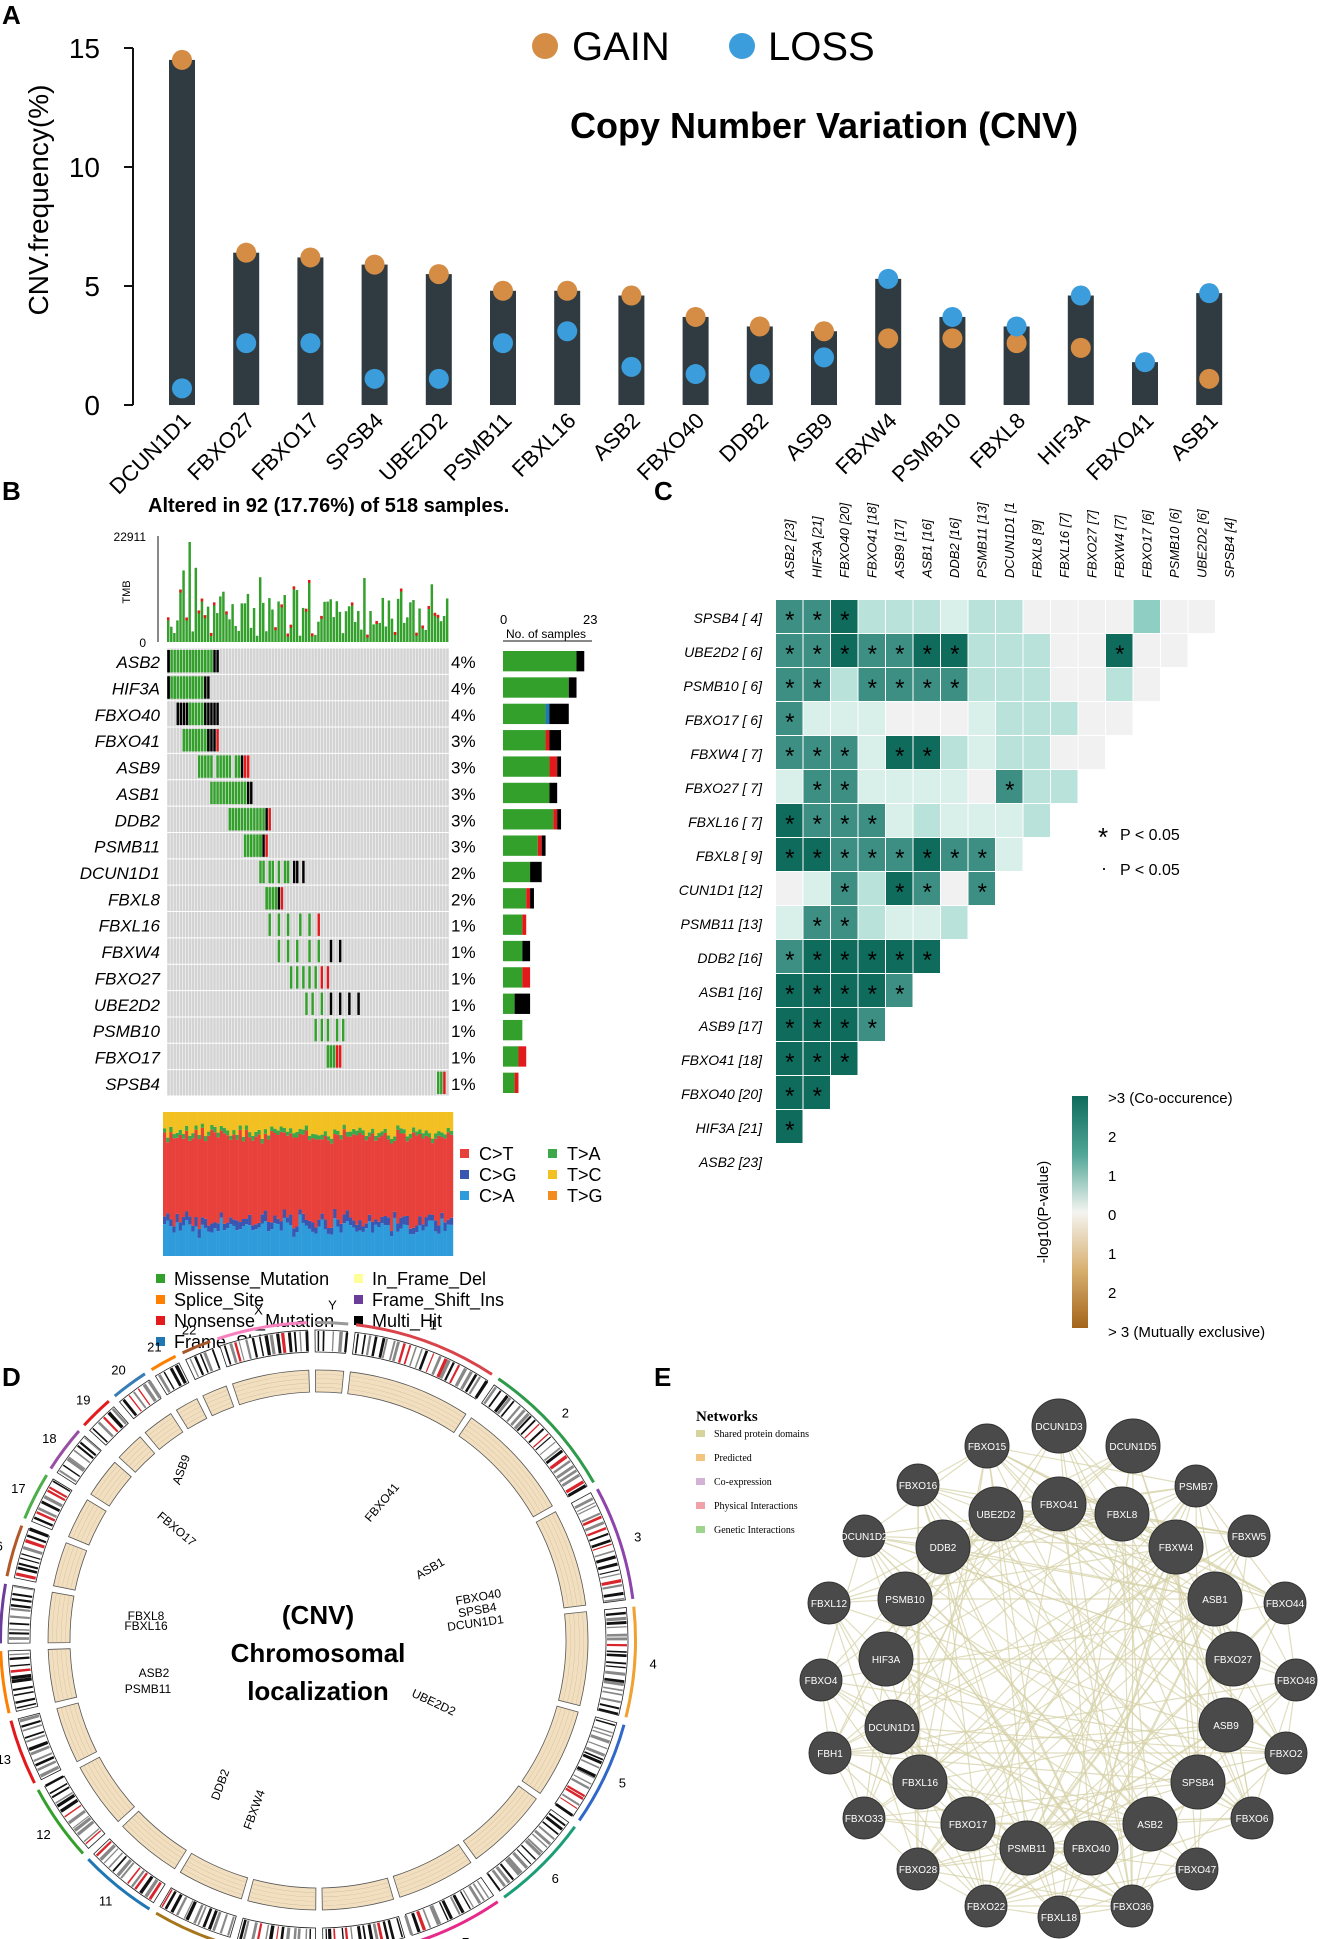 Image resolution: width=1321 pixels, height=1939 pixels. I want to click on oncoplot-percent-labels: 4%4%4%3%3%3%3%3%2%2%1%1%1%1%1%1%1%, so click(463, 873).